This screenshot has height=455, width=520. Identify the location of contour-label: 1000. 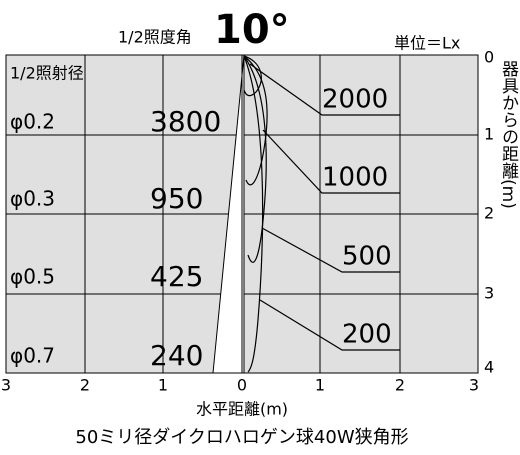
(355, 178).